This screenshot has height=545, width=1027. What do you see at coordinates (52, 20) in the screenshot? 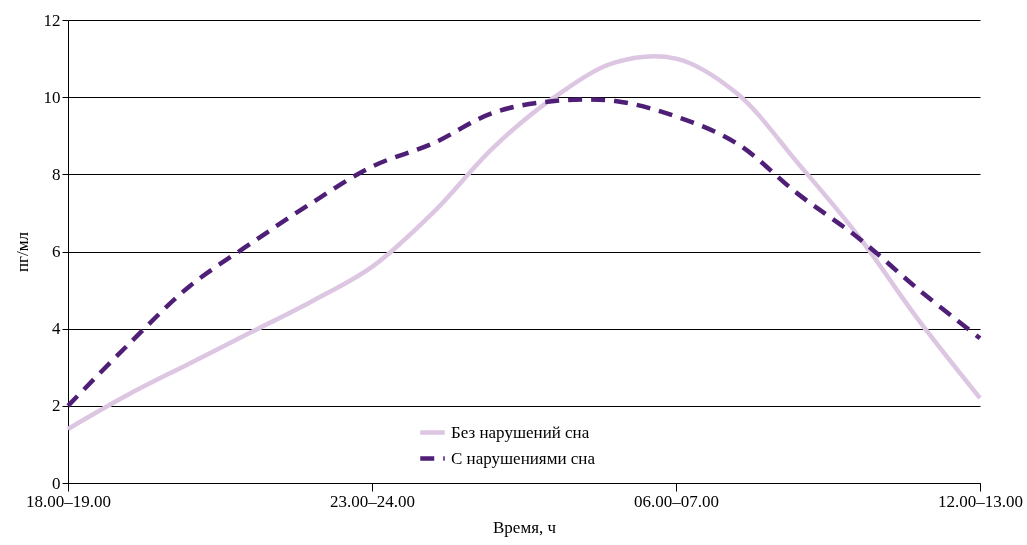
I see `y-tick-label: 12` at bounding box center [52, 20].